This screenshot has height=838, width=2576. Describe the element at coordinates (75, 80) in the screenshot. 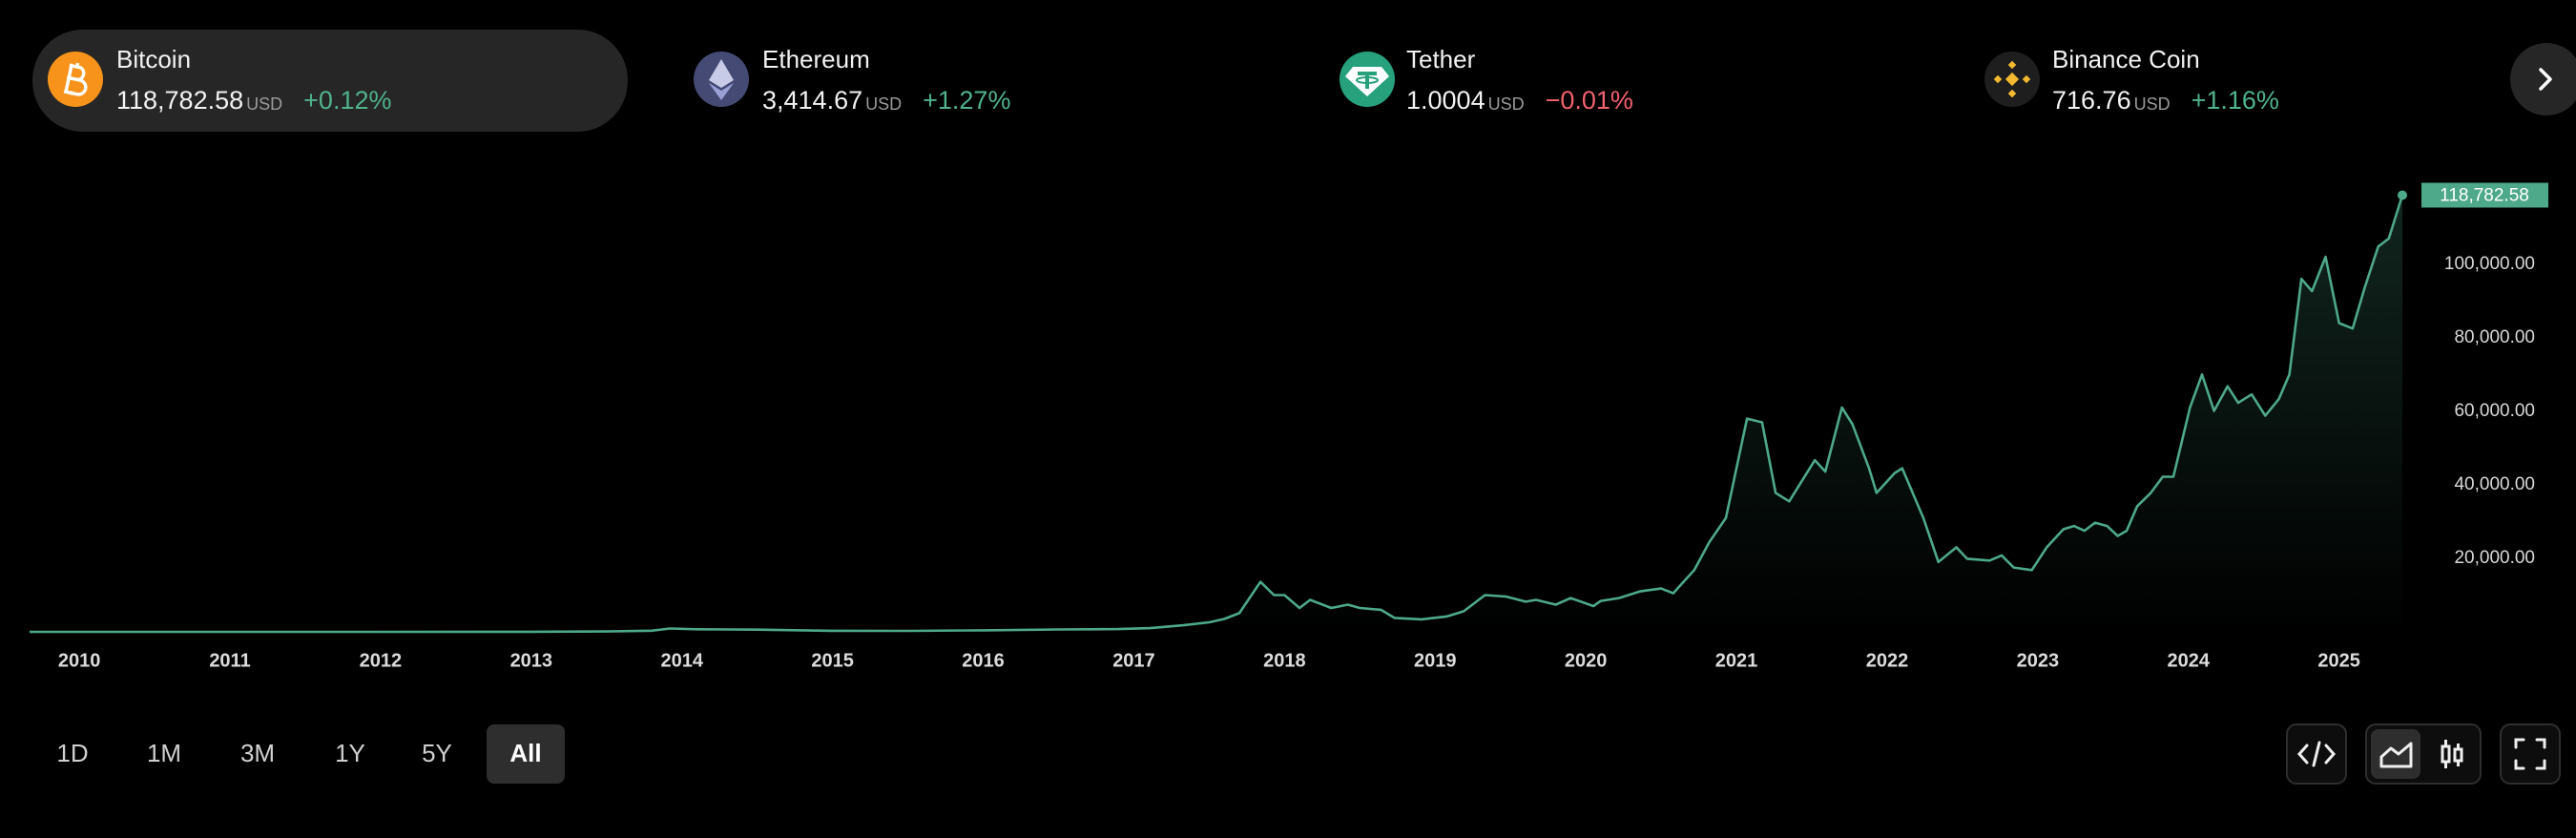

I see `bitcoin-icon` at that location.